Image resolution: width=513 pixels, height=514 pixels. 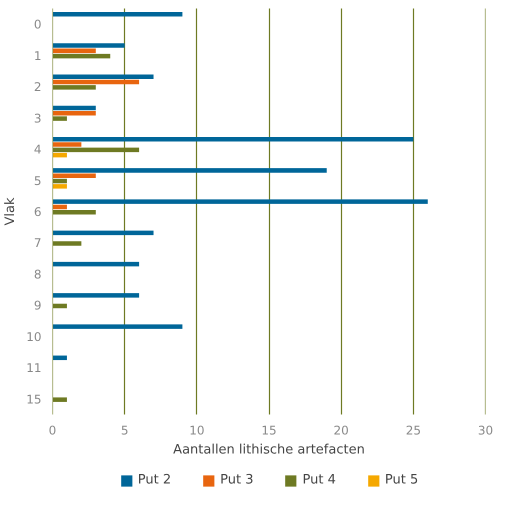 I want to click on x-tick-label: 10, so click(x=196, y=431).